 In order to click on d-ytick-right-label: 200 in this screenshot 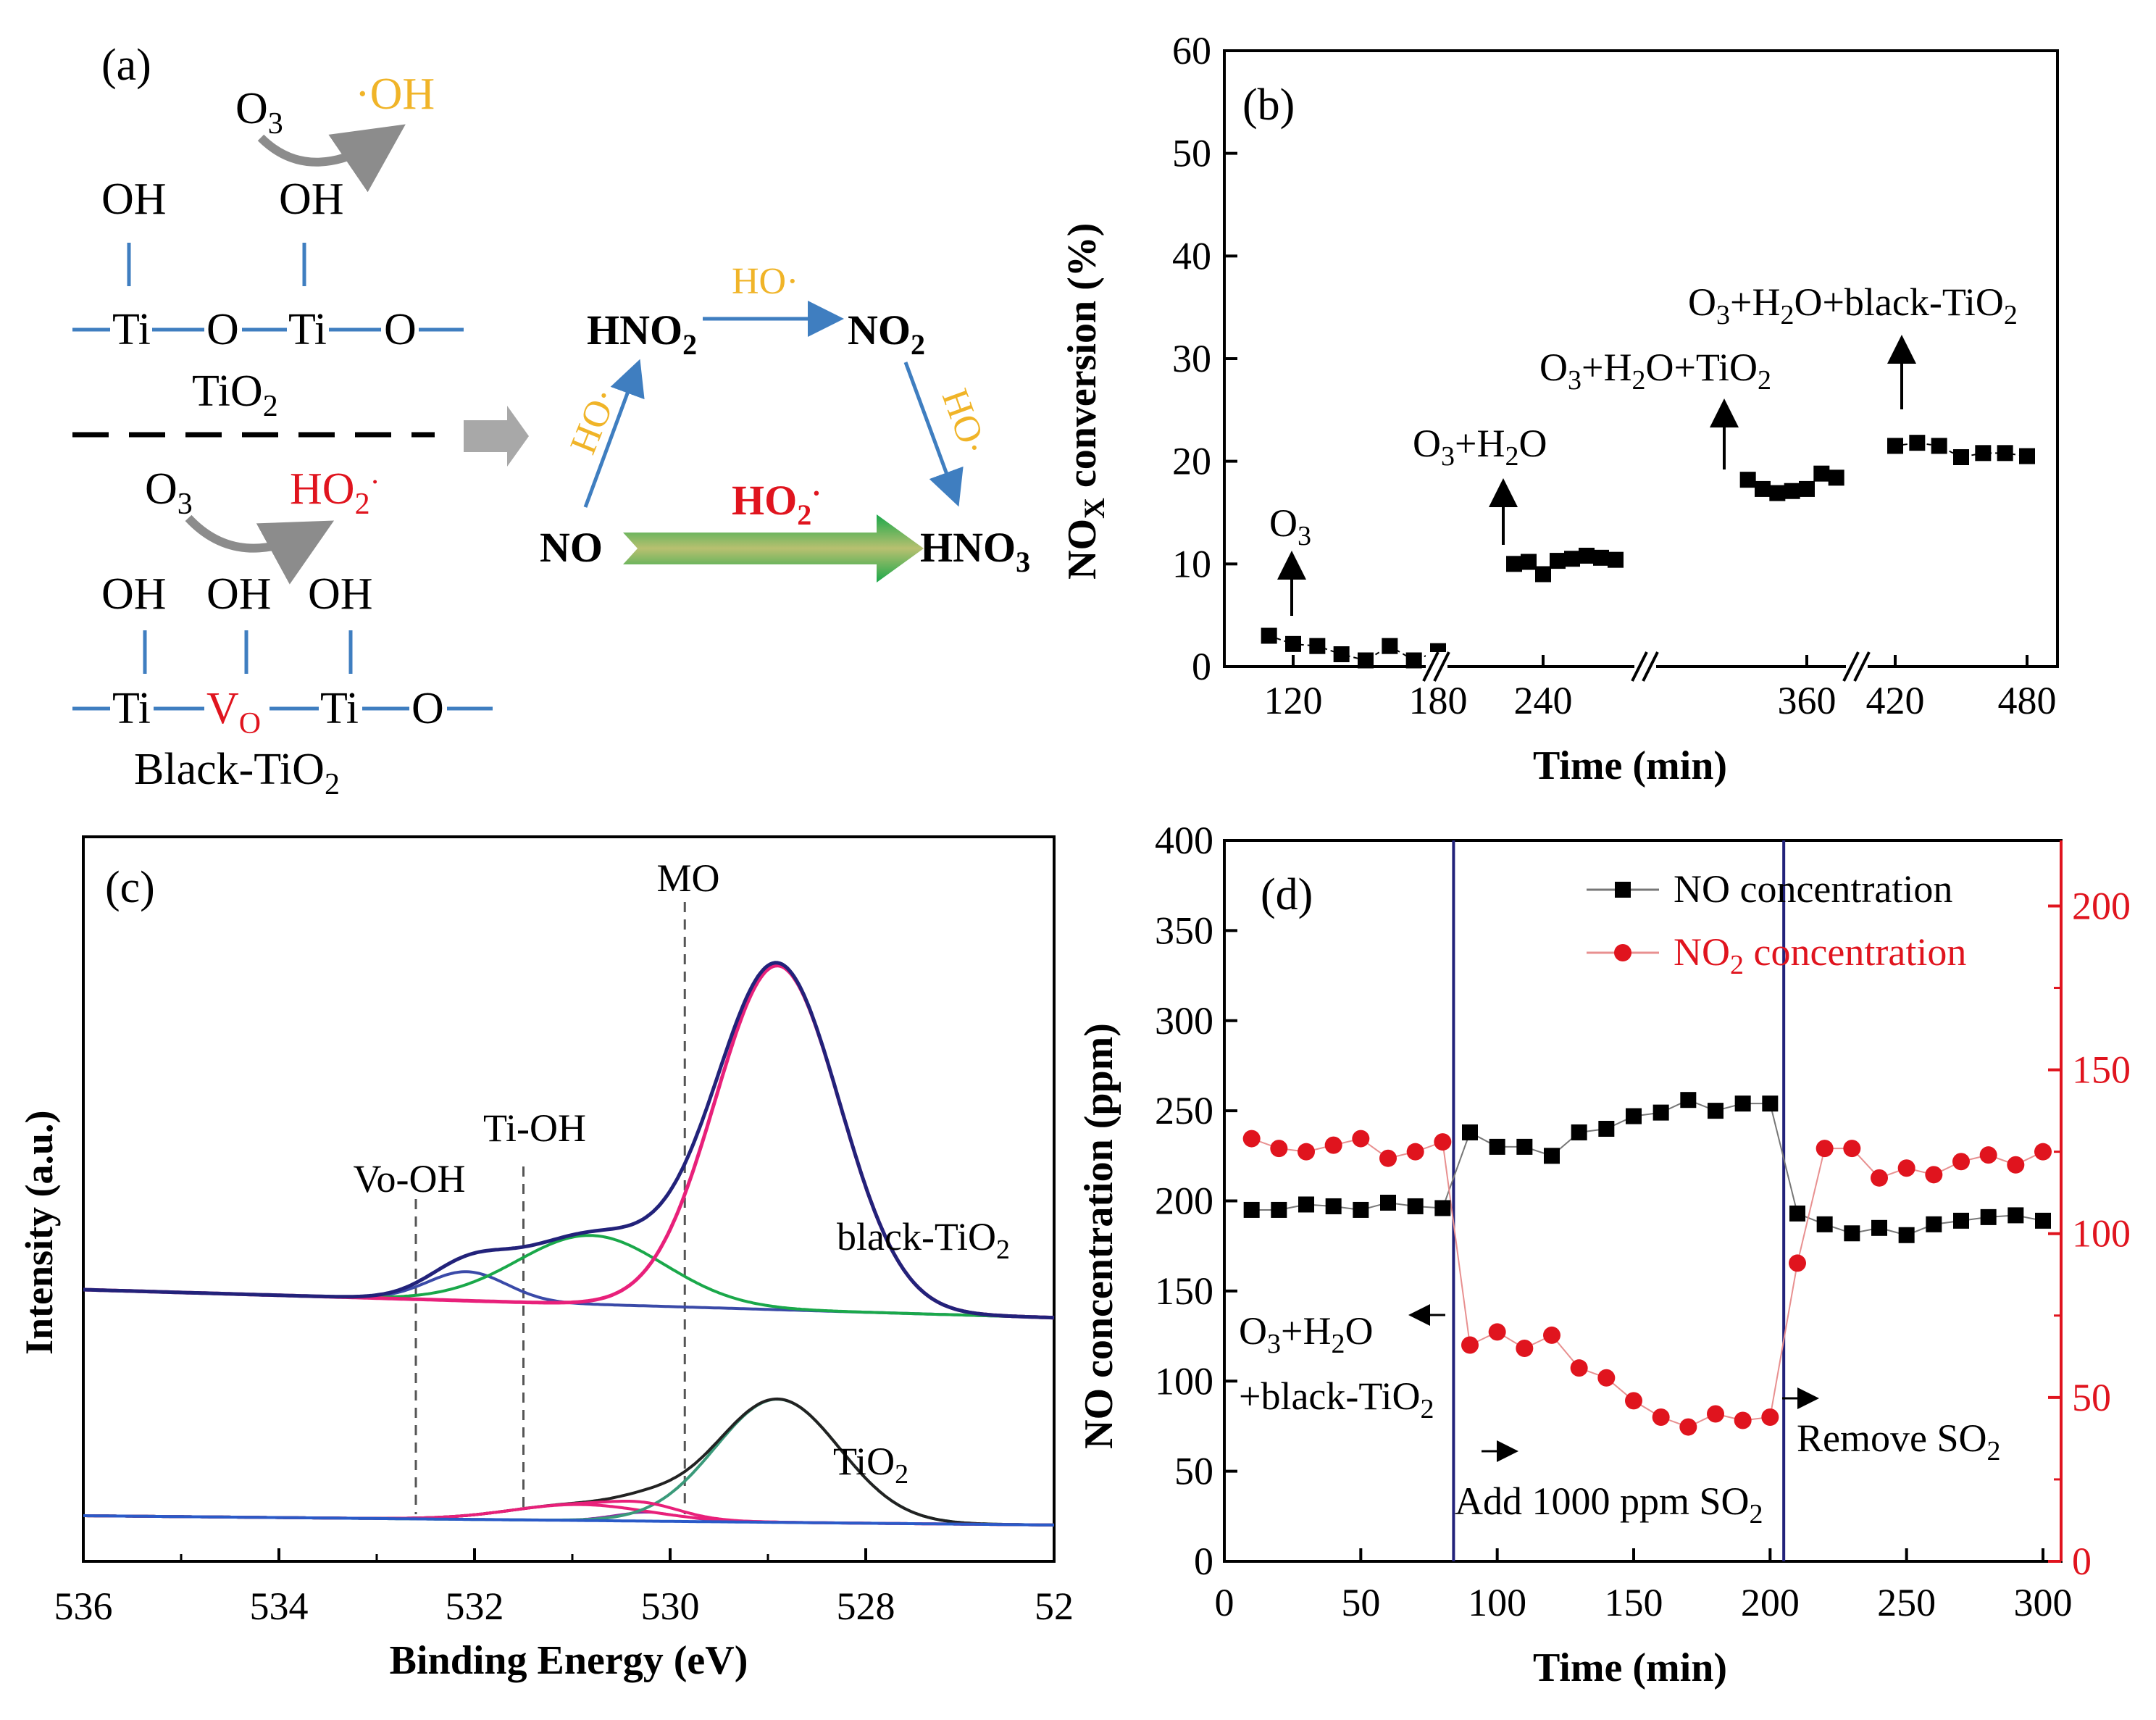, I will do `click(2101, 906)`.